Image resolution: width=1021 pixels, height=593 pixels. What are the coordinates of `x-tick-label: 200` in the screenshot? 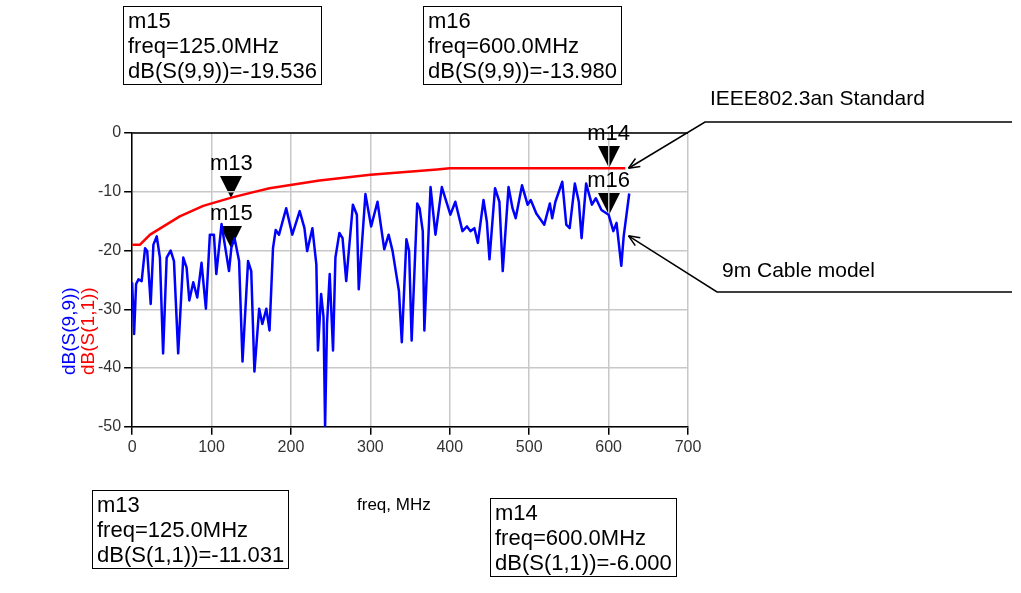 It's located at (291, 446).